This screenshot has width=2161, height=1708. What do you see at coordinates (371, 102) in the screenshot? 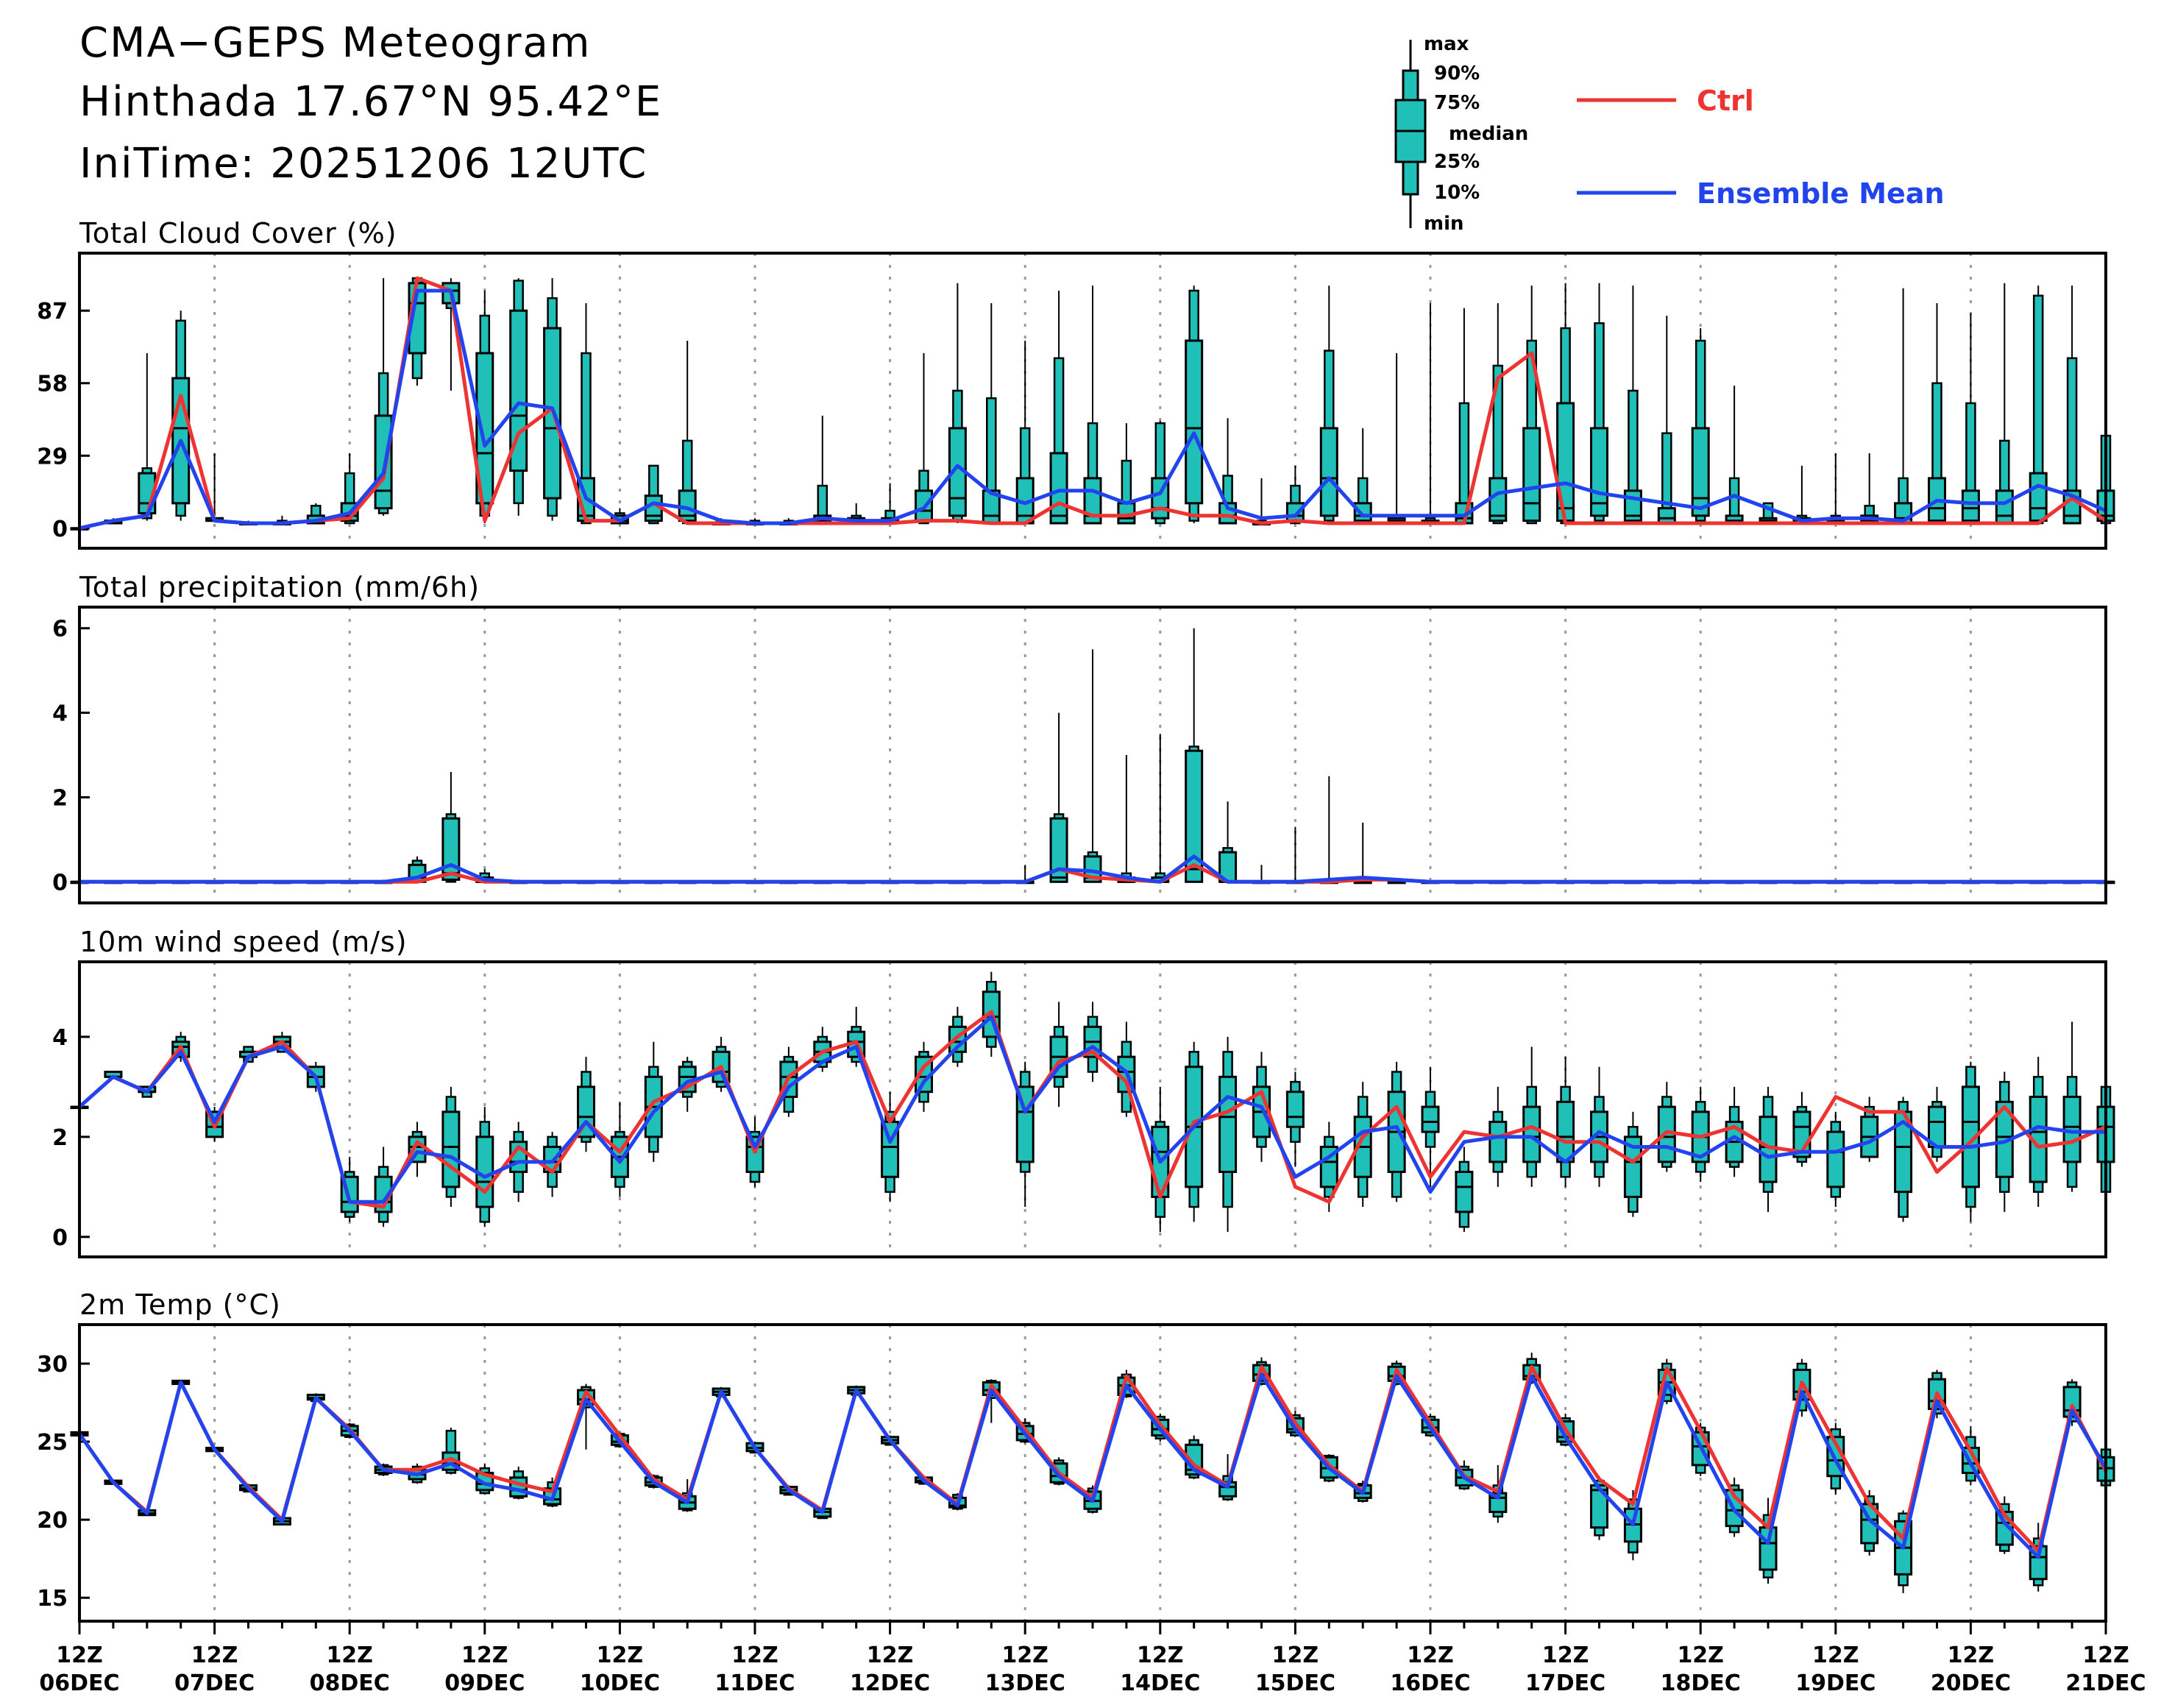
I see `station-location: Hinthada 17.67°N 95.42°E` at bounding box center [371, 102].